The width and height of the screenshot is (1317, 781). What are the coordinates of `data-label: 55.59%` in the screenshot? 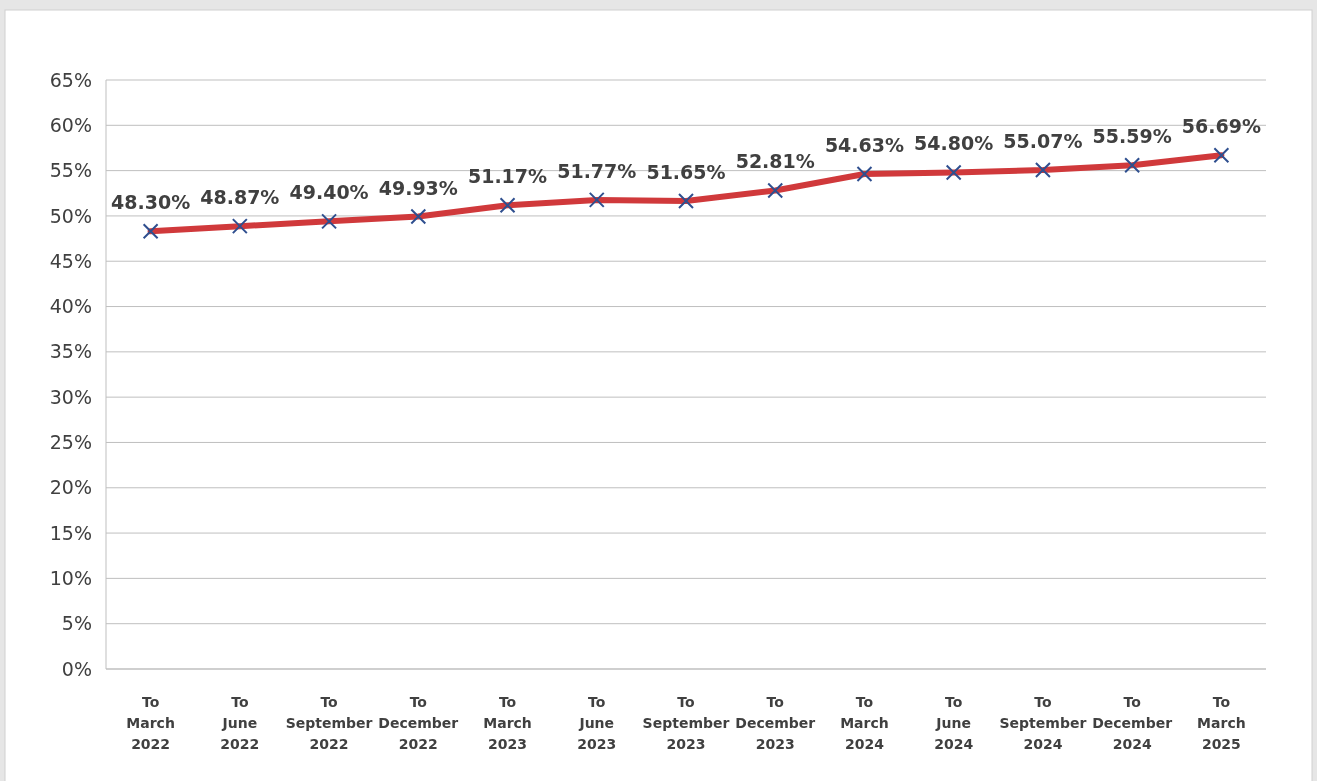 It's located at (1132, 136).